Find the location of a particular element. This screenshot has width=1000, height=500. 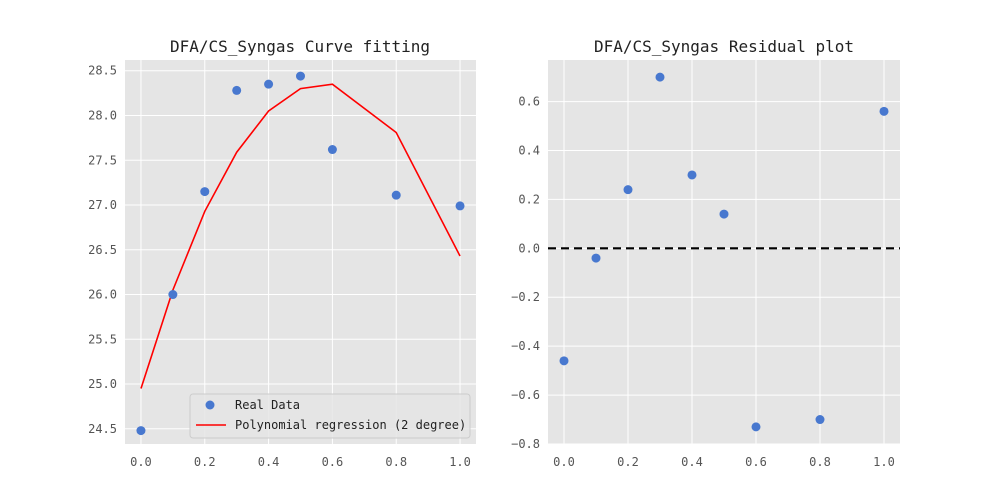

y-tick-label: 25.0 is located at coordinates (102, 384).